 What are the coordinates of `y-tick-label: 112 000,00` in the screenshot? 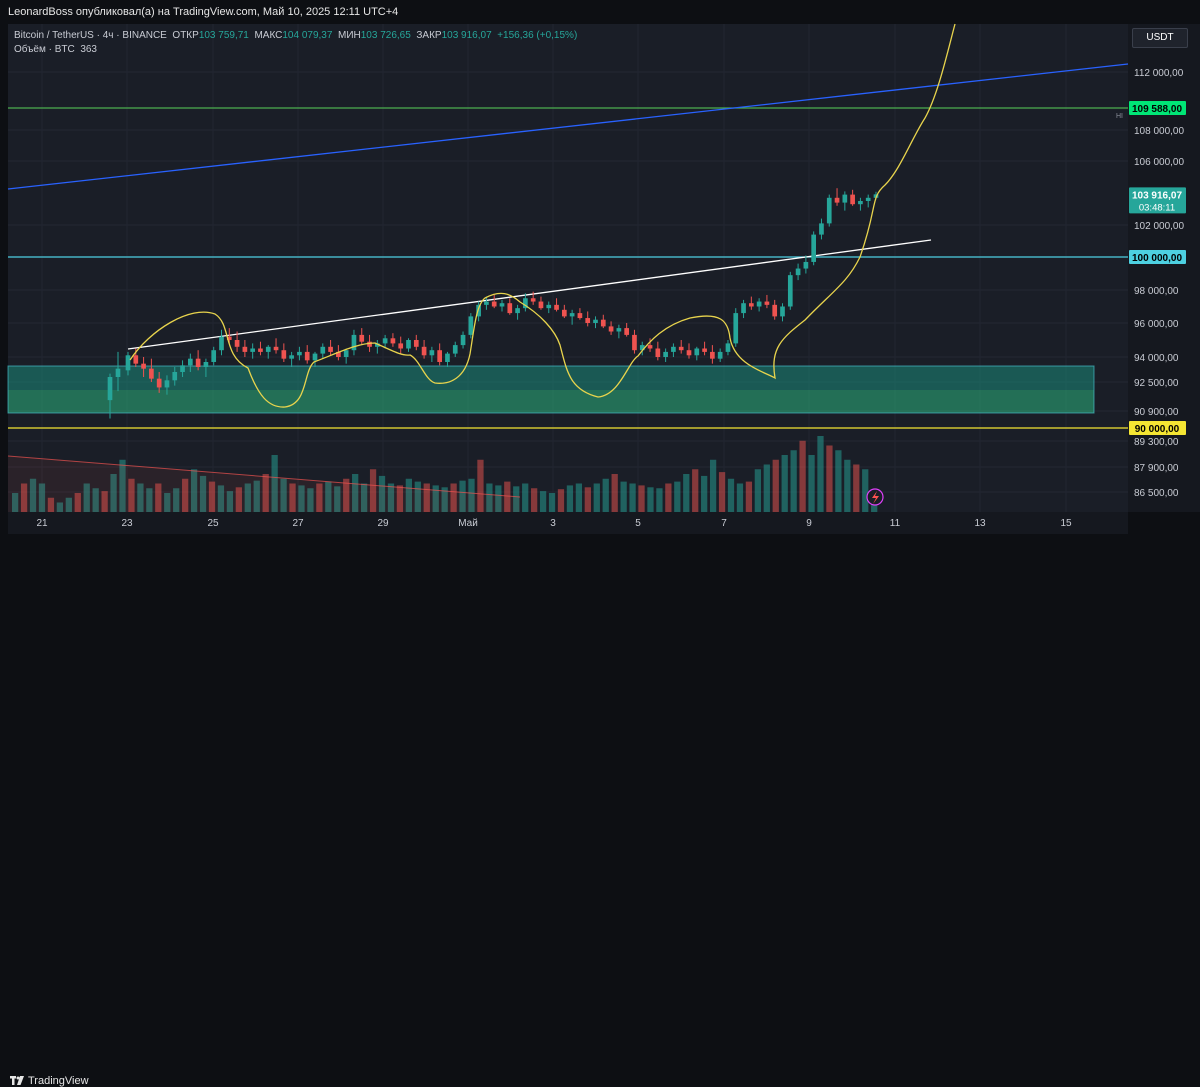 It's located at (1159, 73).